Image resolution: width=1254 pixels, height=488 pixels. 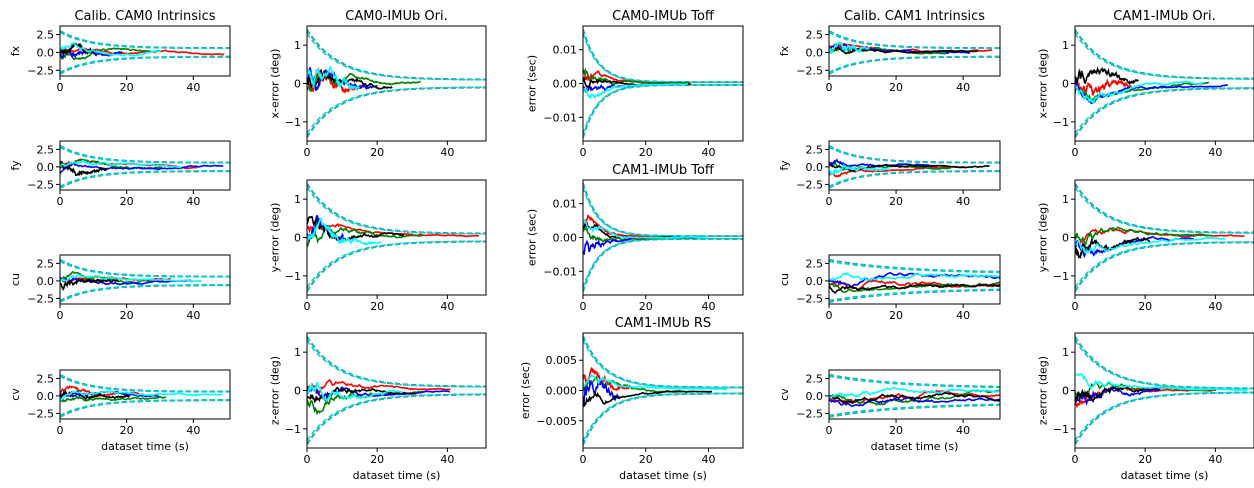 I want to click on y-tick-label: −0.01, so click(x=560, y=117).